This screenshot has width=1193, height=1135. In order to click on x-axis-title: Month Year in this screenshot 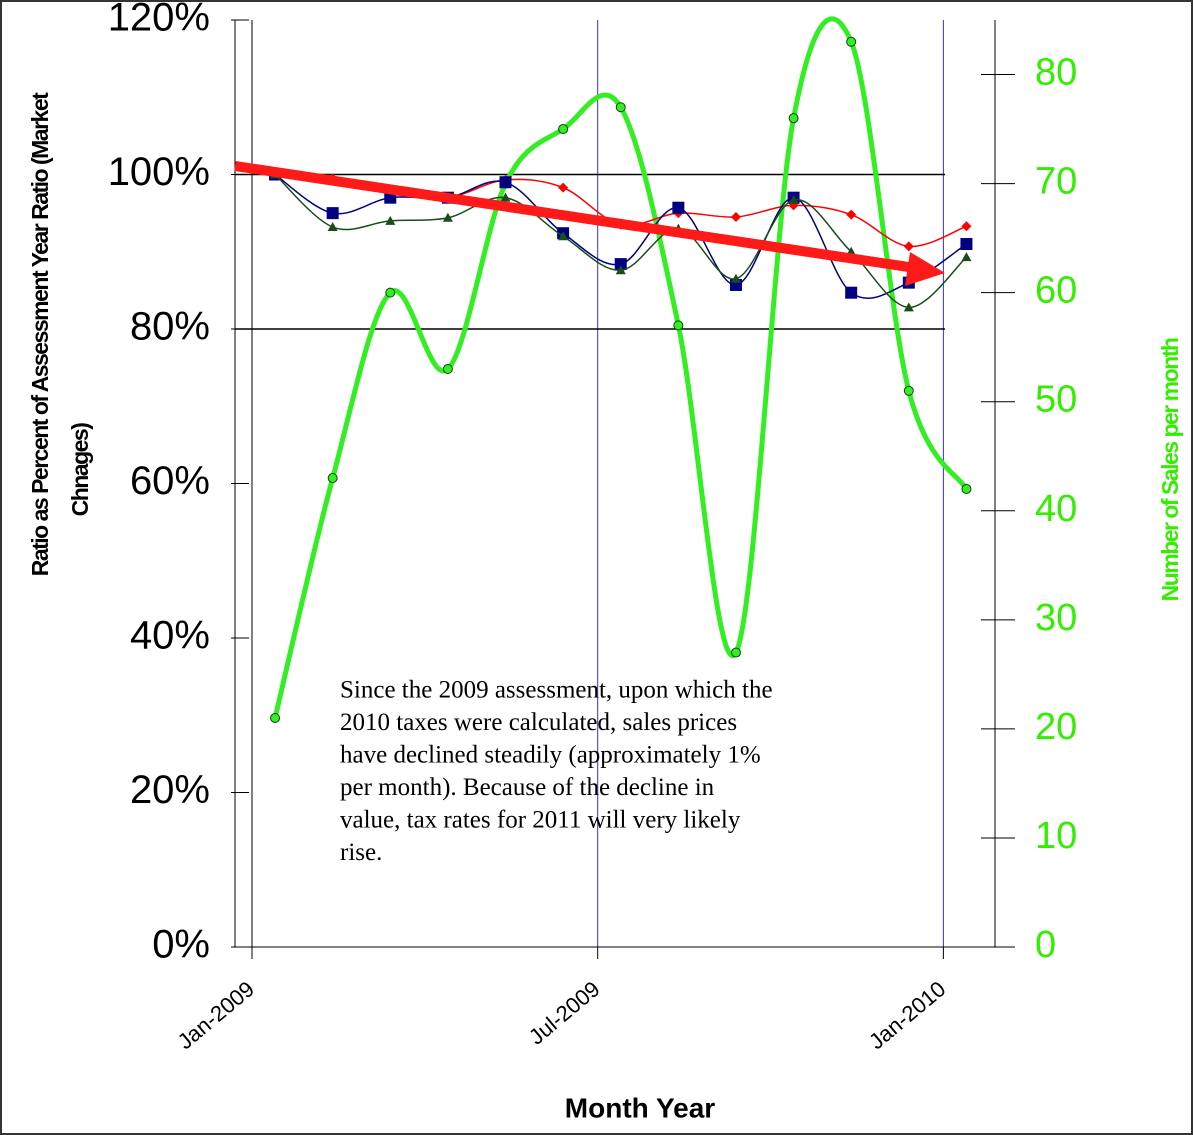, I will do `click(640, 1107)`.